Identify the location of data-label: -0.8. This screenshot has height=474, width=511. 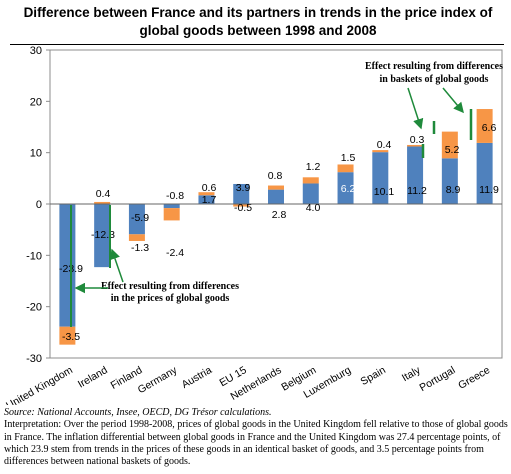
(175, 196).